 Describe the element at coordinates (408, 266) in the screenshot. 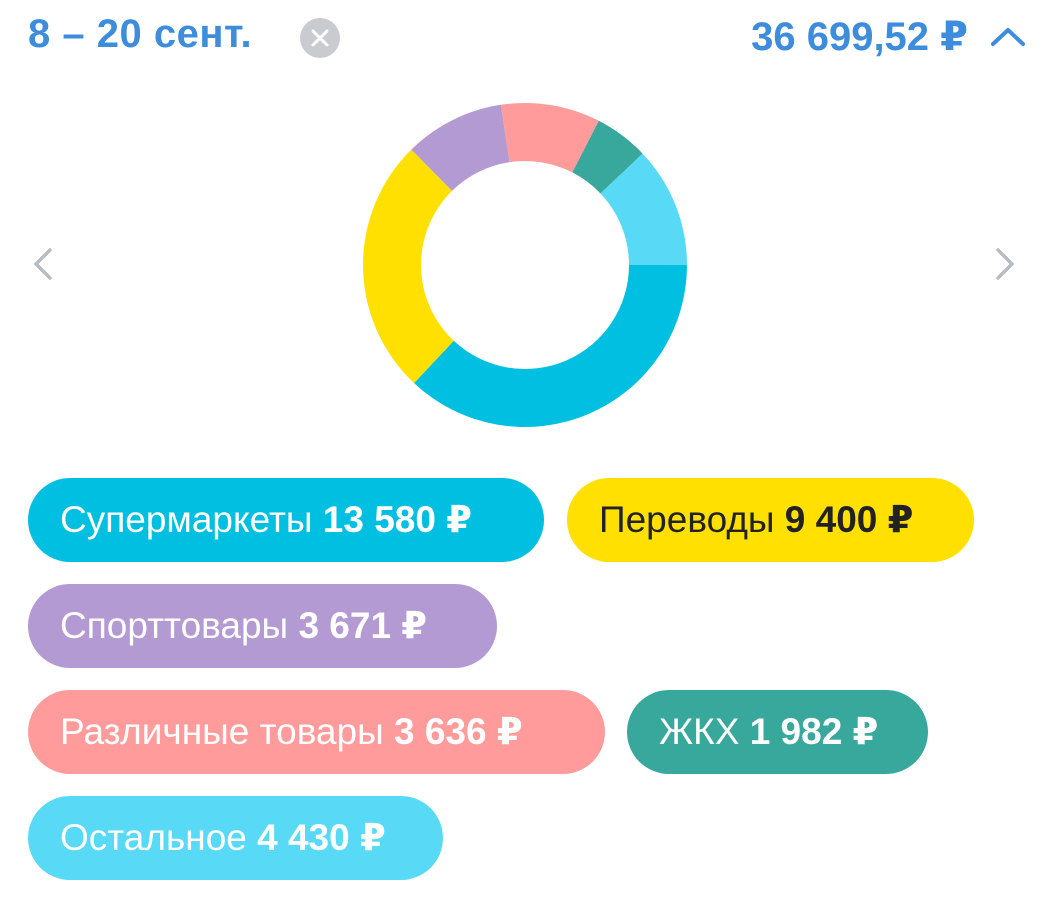

I see `donut-slice-transfers` at that location.